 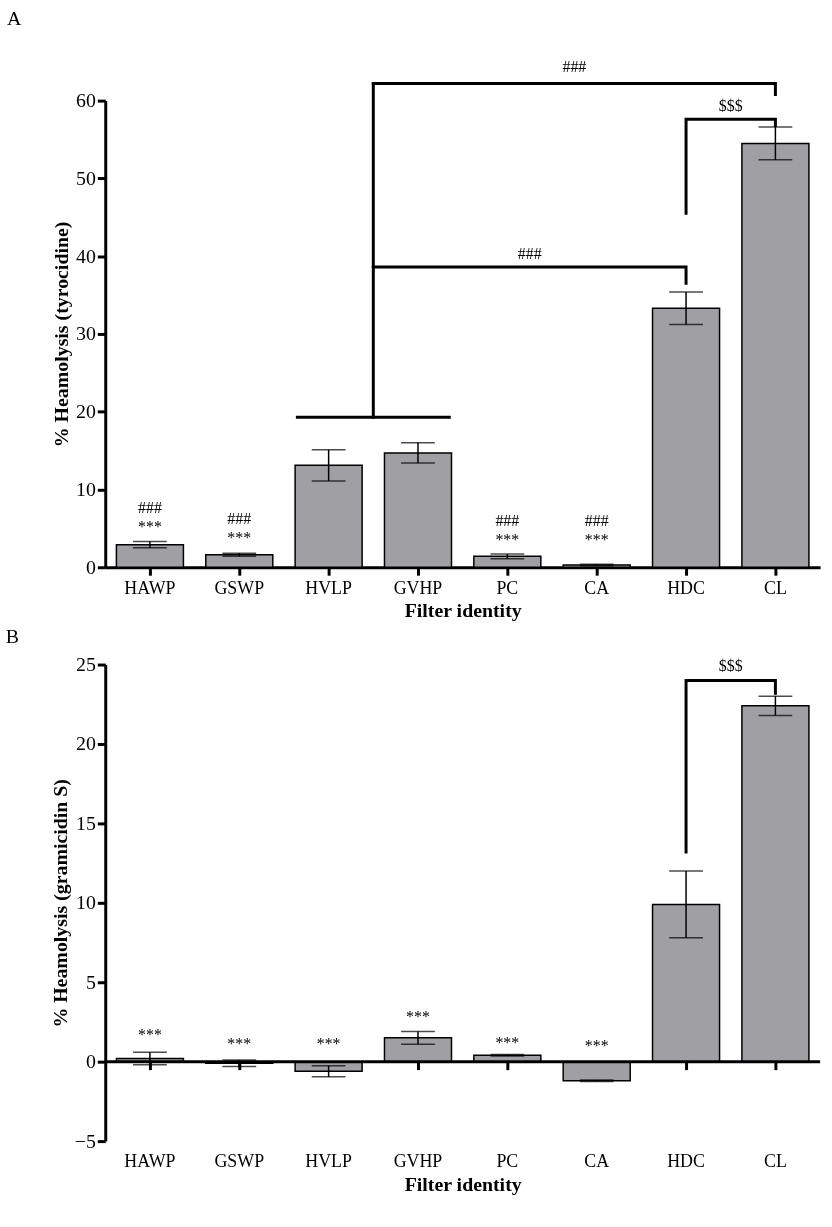 I want to click on chart-title: A, so click(x=14, y=18).